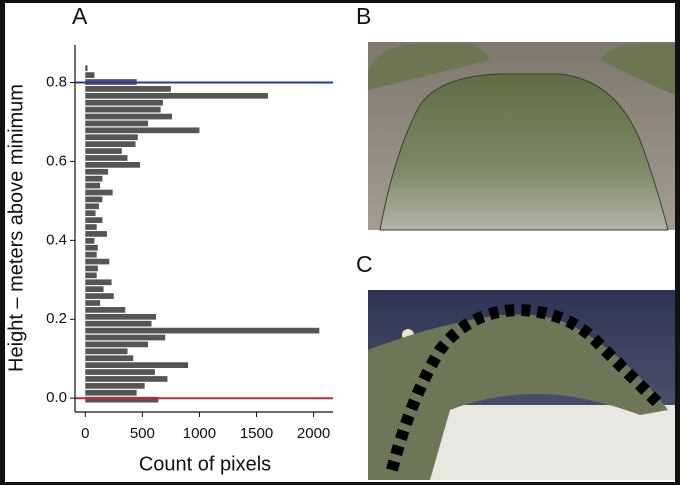  What do you see at coordinates (256, 433) in the screenshot?
I see `x-tick-label: 1500` at bounding box center [256, 433].